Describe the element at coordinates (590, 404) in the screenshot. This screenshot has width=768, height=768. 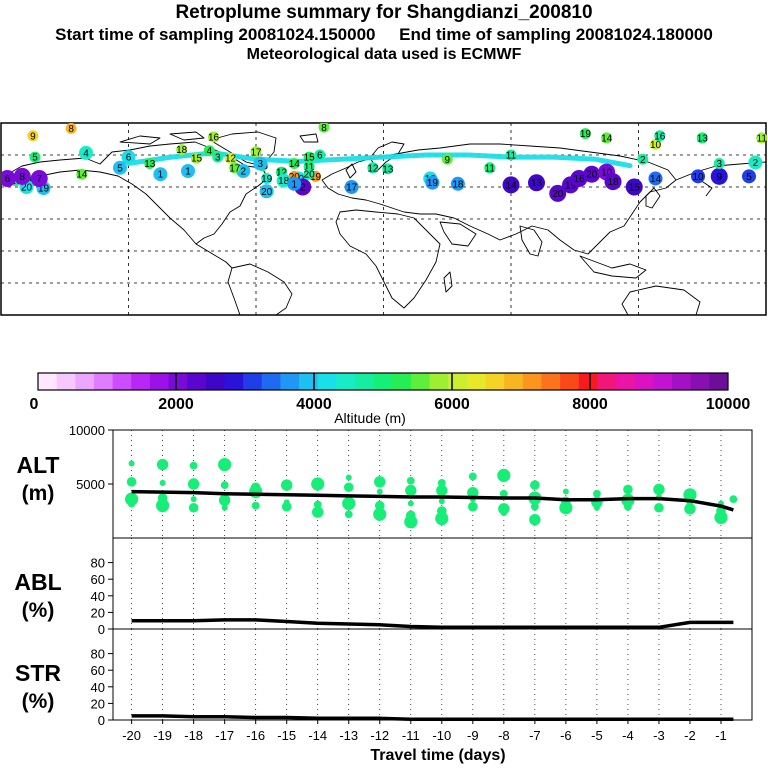
I see `colorbar-tick-label: 8000` at that location.